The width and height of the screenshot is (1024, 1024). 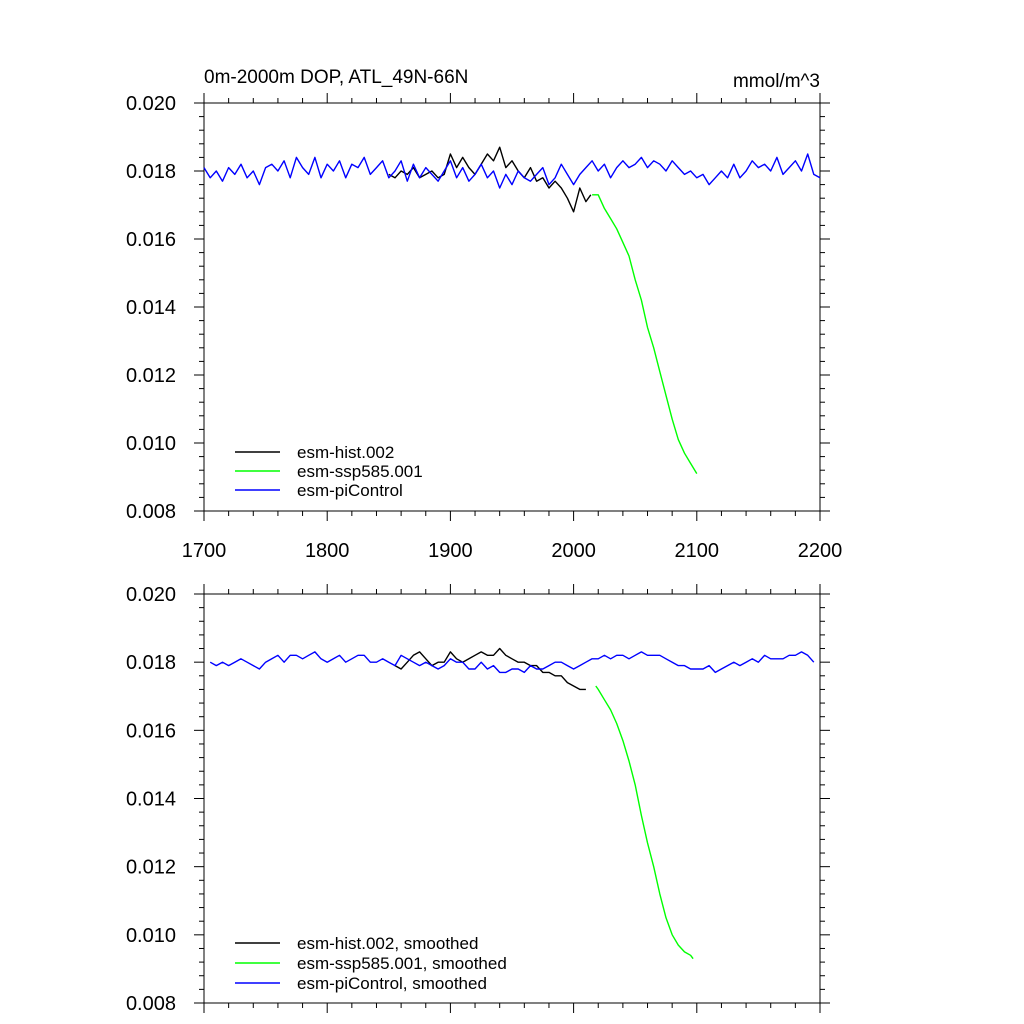 What do you see at coordinates (392, 983) in the screenshot?
I see `legend-label: esm-piControl, smoothed` at bounding box center [392, 983].